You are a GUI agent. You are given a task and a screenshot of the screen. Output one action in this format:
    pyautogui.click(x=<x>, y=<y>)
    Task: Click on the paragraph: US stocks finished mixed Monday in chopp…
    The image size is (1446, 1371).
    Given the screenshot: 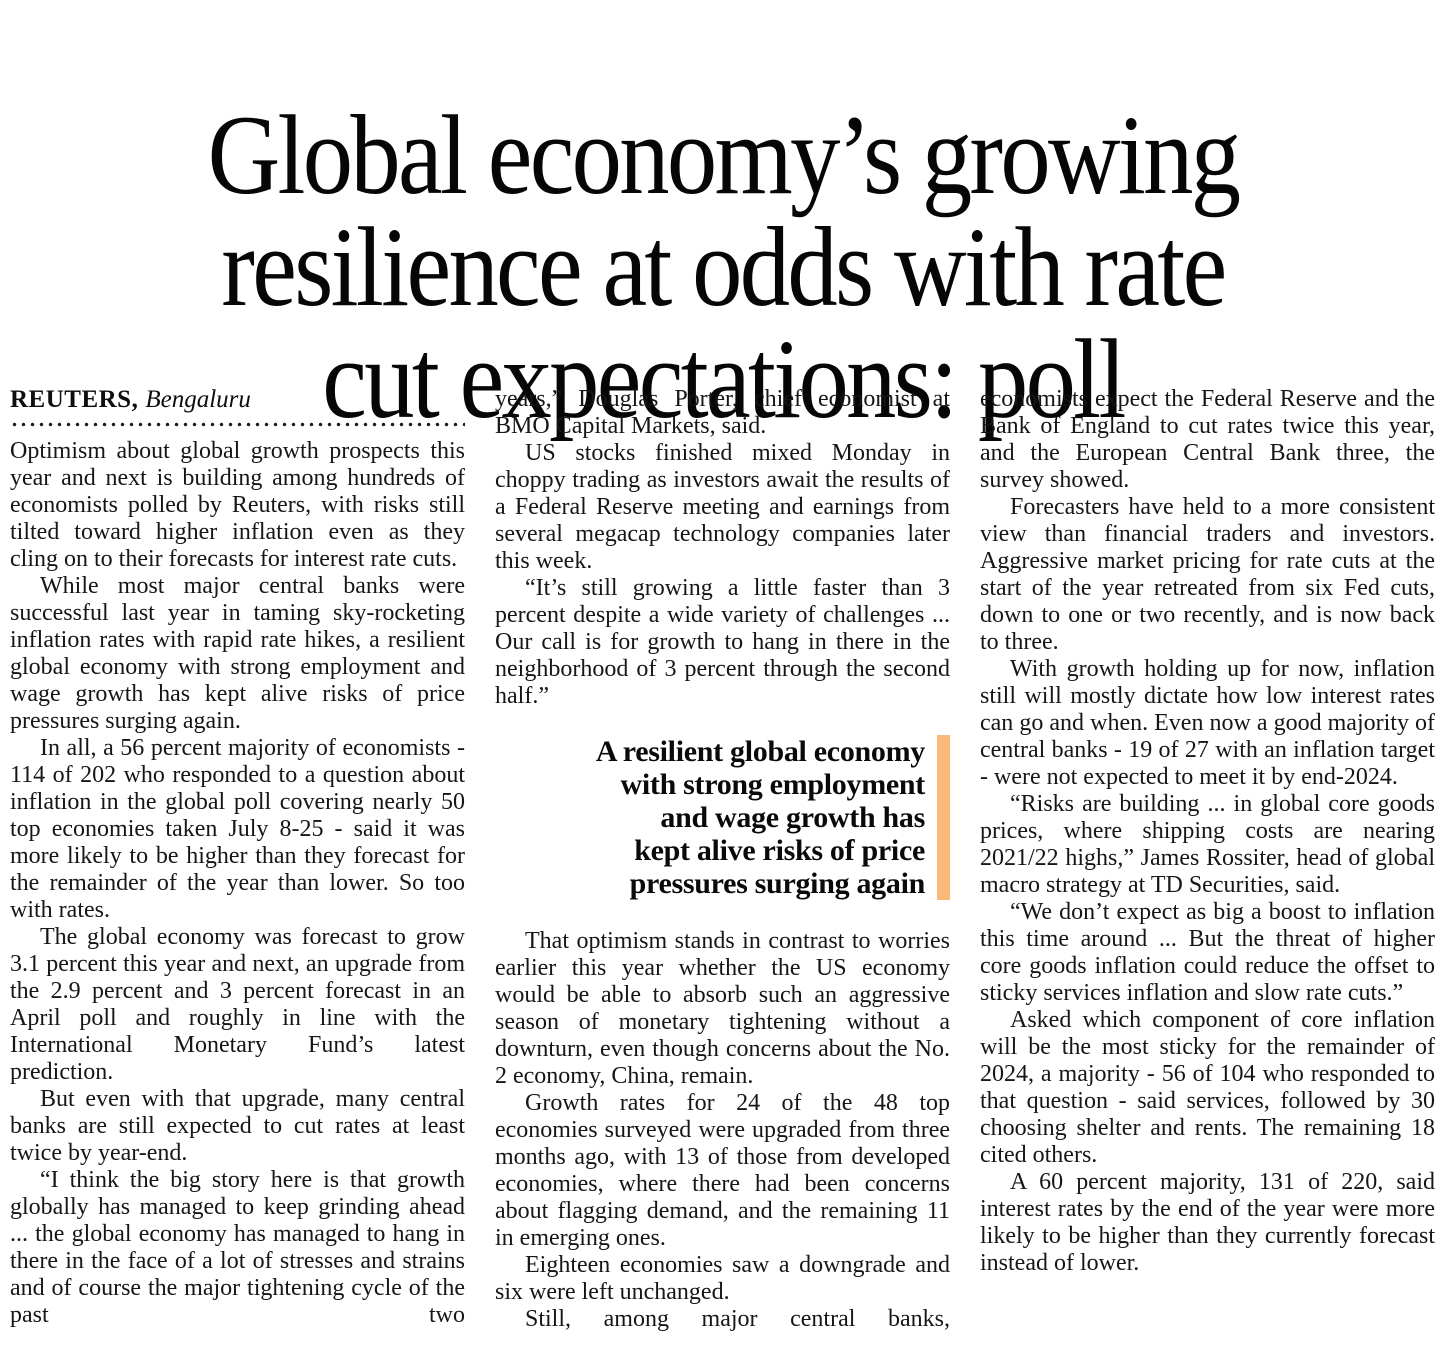 What is the action you would take?
    pyautogui.click(x=722, y=507)
    